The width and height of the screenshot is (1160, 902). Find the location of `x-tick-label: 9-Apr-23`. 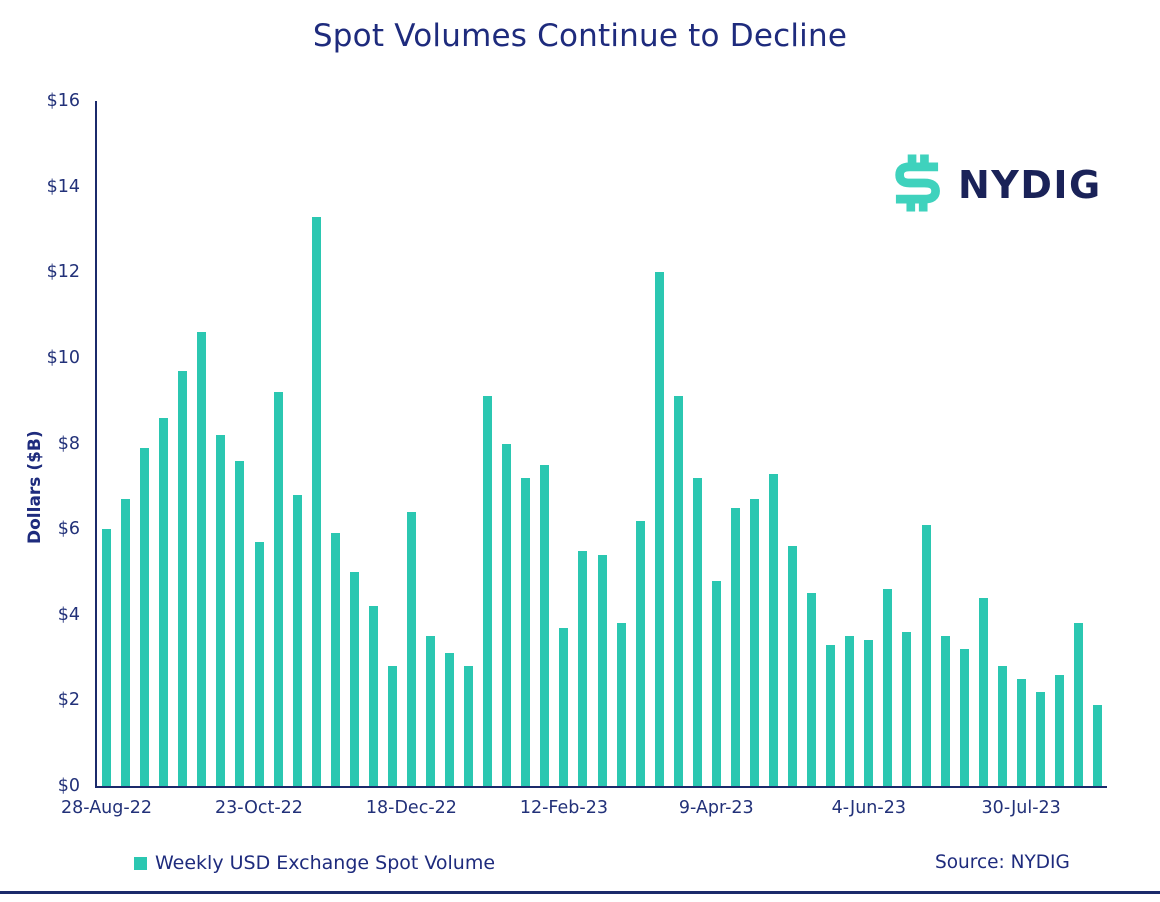

x-tick-label: 9-Apr-23 is located at coordinates (716, 808).